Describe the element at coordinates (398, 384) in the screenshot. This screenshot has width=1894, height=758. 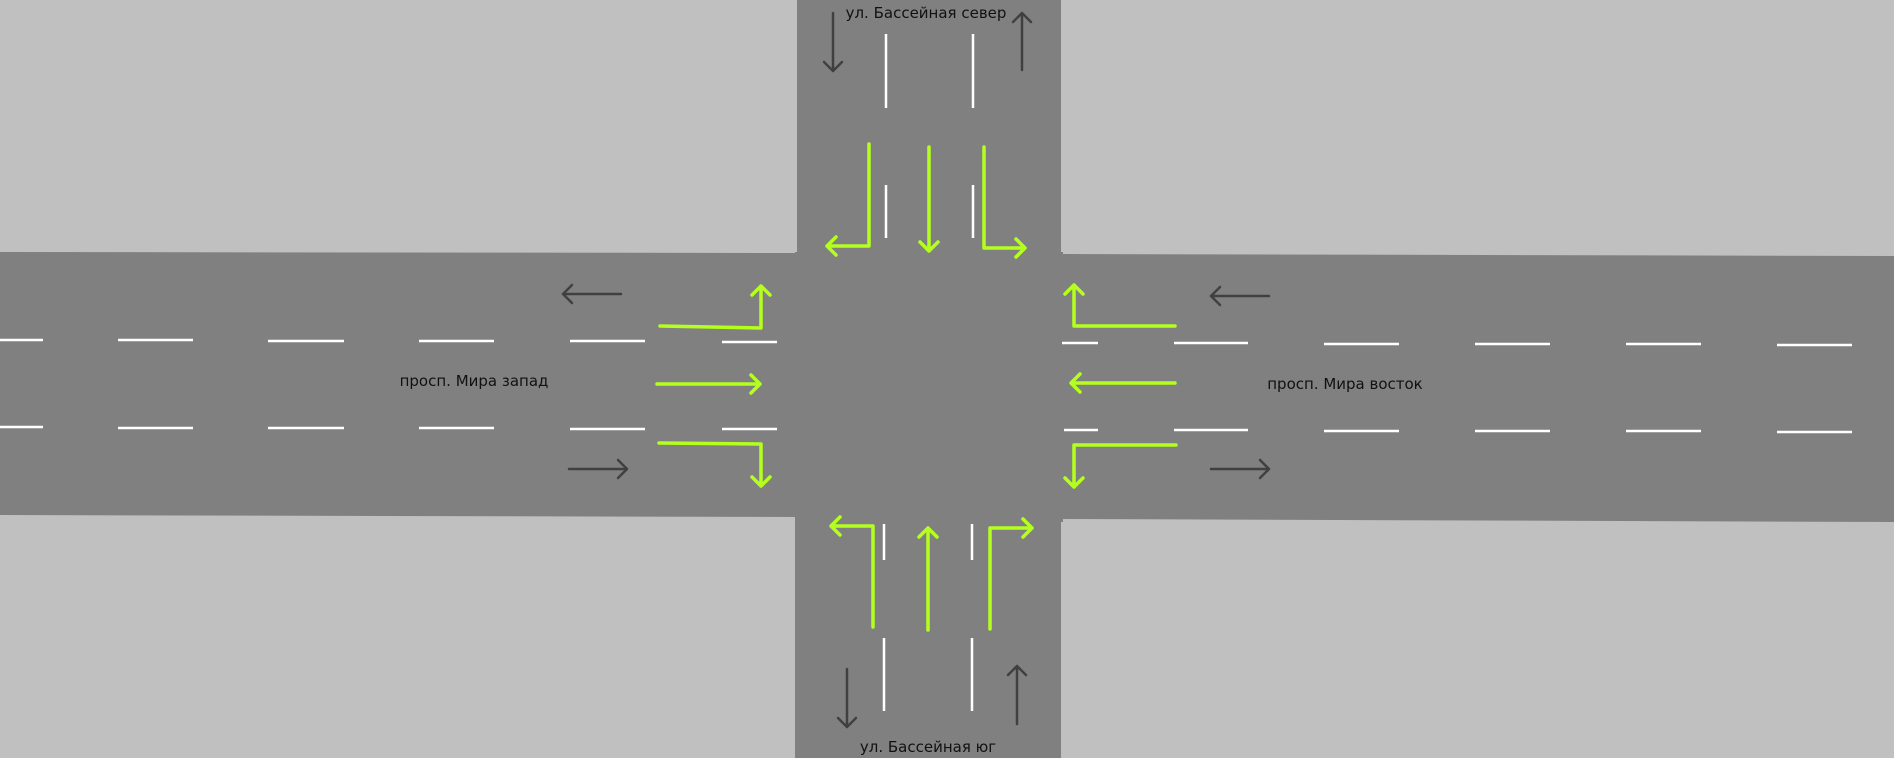
I see `road-west-arm` at that location.